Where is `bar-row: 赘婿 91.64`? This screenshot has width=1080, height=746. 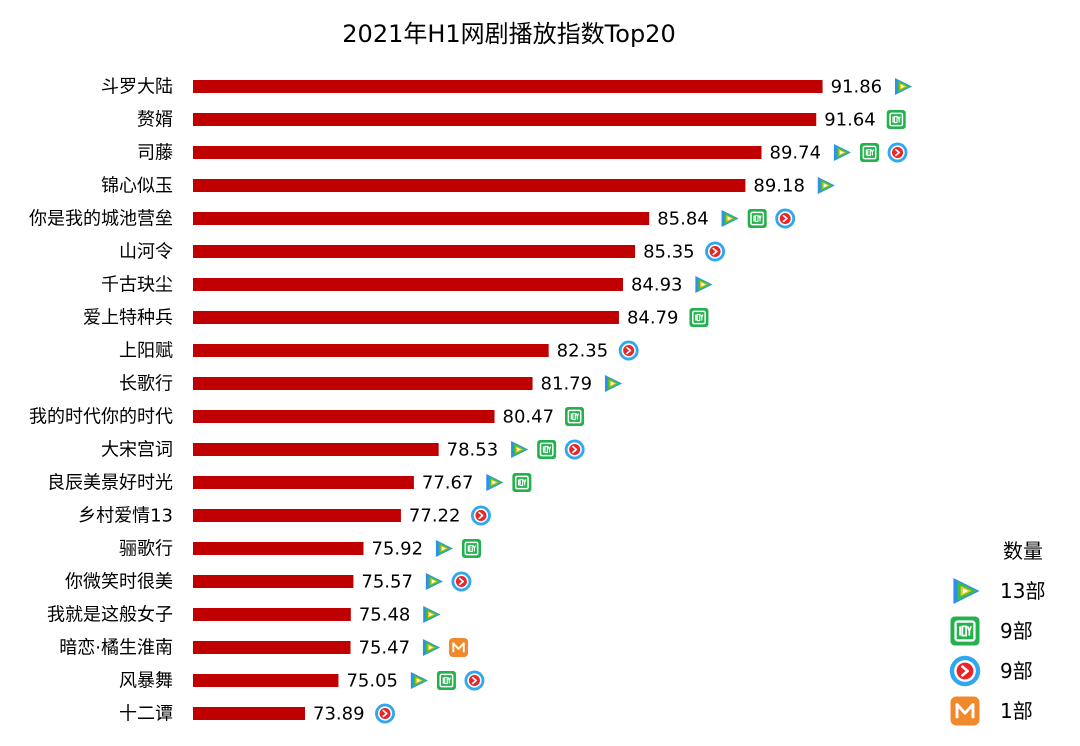 bar-row: 赘婿 91.64 is located at coordinates (521, 120).